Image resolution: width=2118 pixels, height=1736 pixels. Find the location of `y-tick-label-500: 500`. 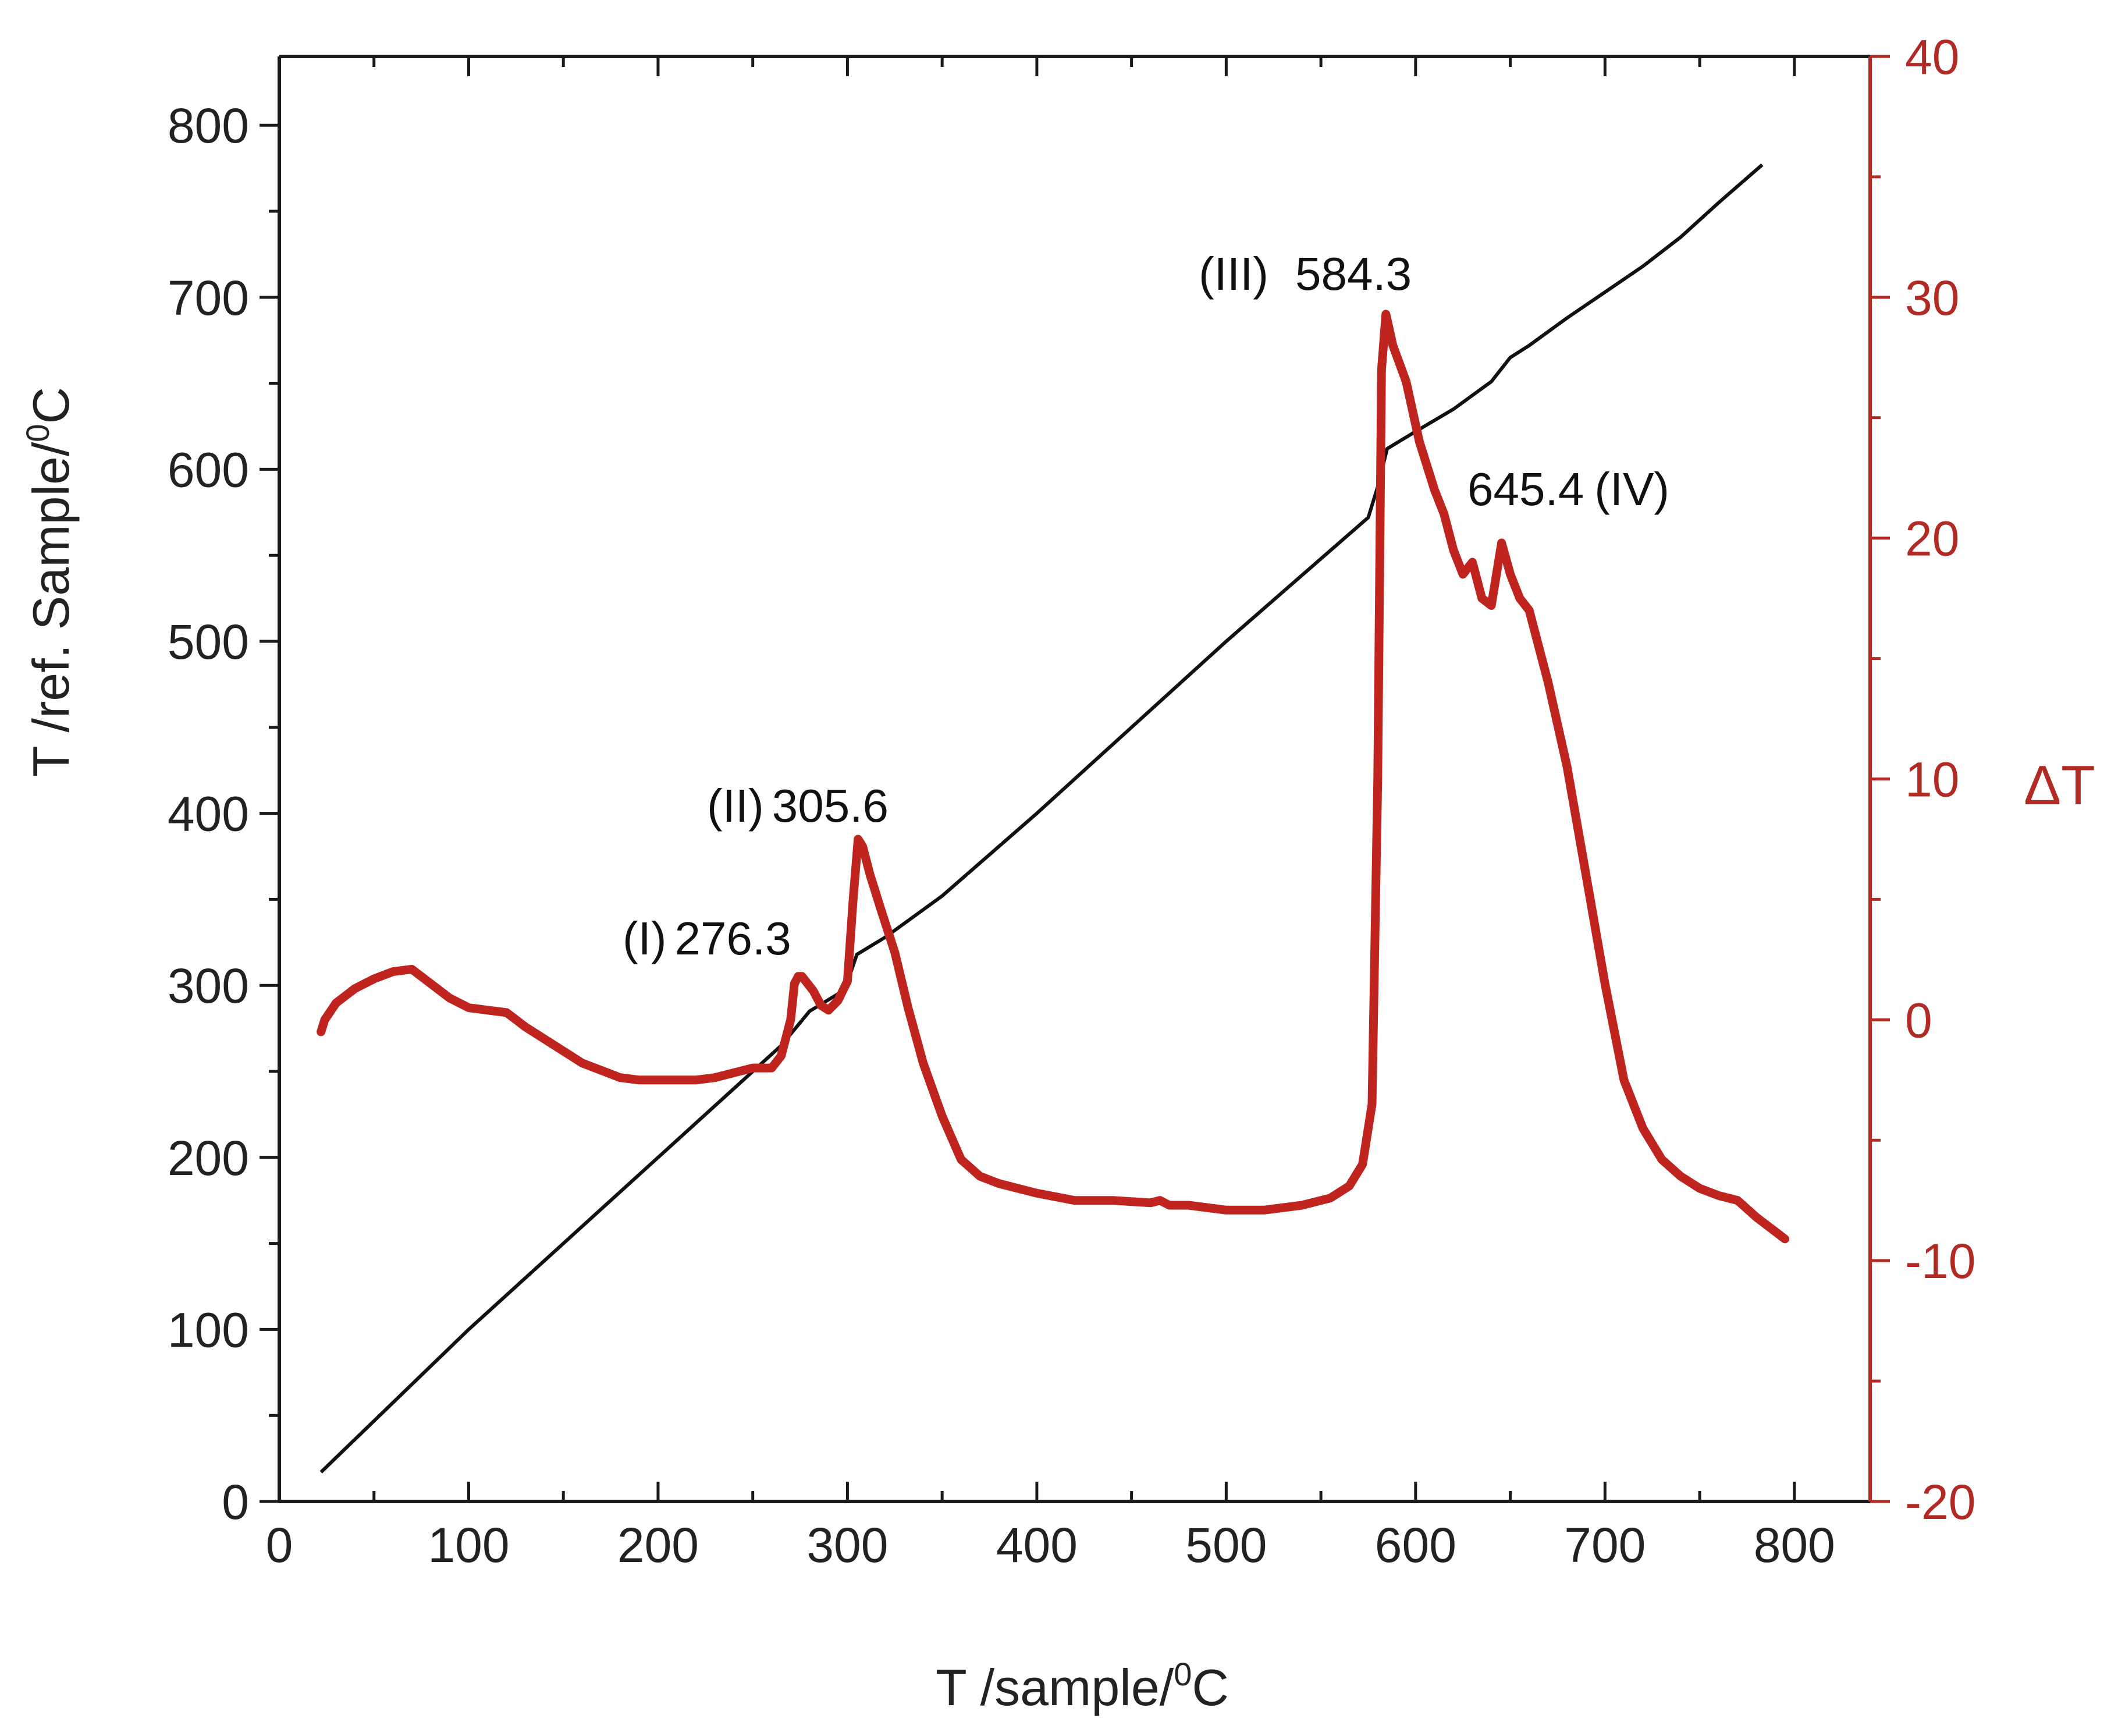

y-tick-label-500: 500 is located at coordinates (209, 642).